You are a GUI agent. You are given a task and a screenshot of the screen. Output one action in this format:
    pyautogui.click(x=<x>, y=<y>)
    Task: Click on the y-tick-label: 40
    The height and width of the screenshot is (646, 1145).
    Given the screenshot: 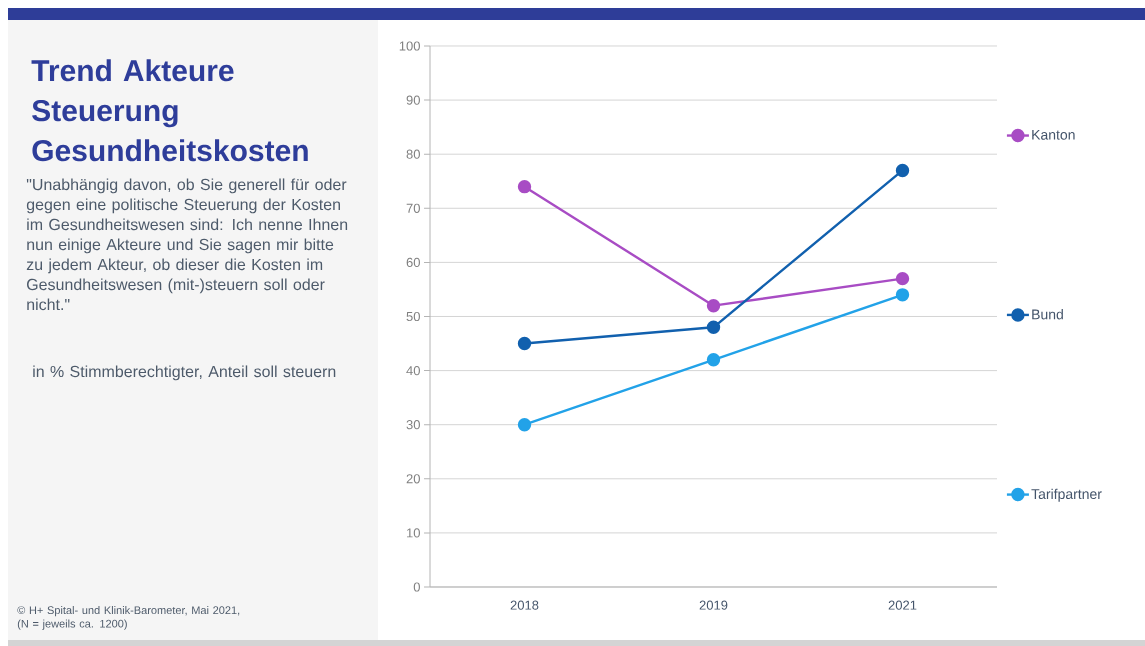 What is the action you would take?
    pyautogui.click(x=413, y=370)
    